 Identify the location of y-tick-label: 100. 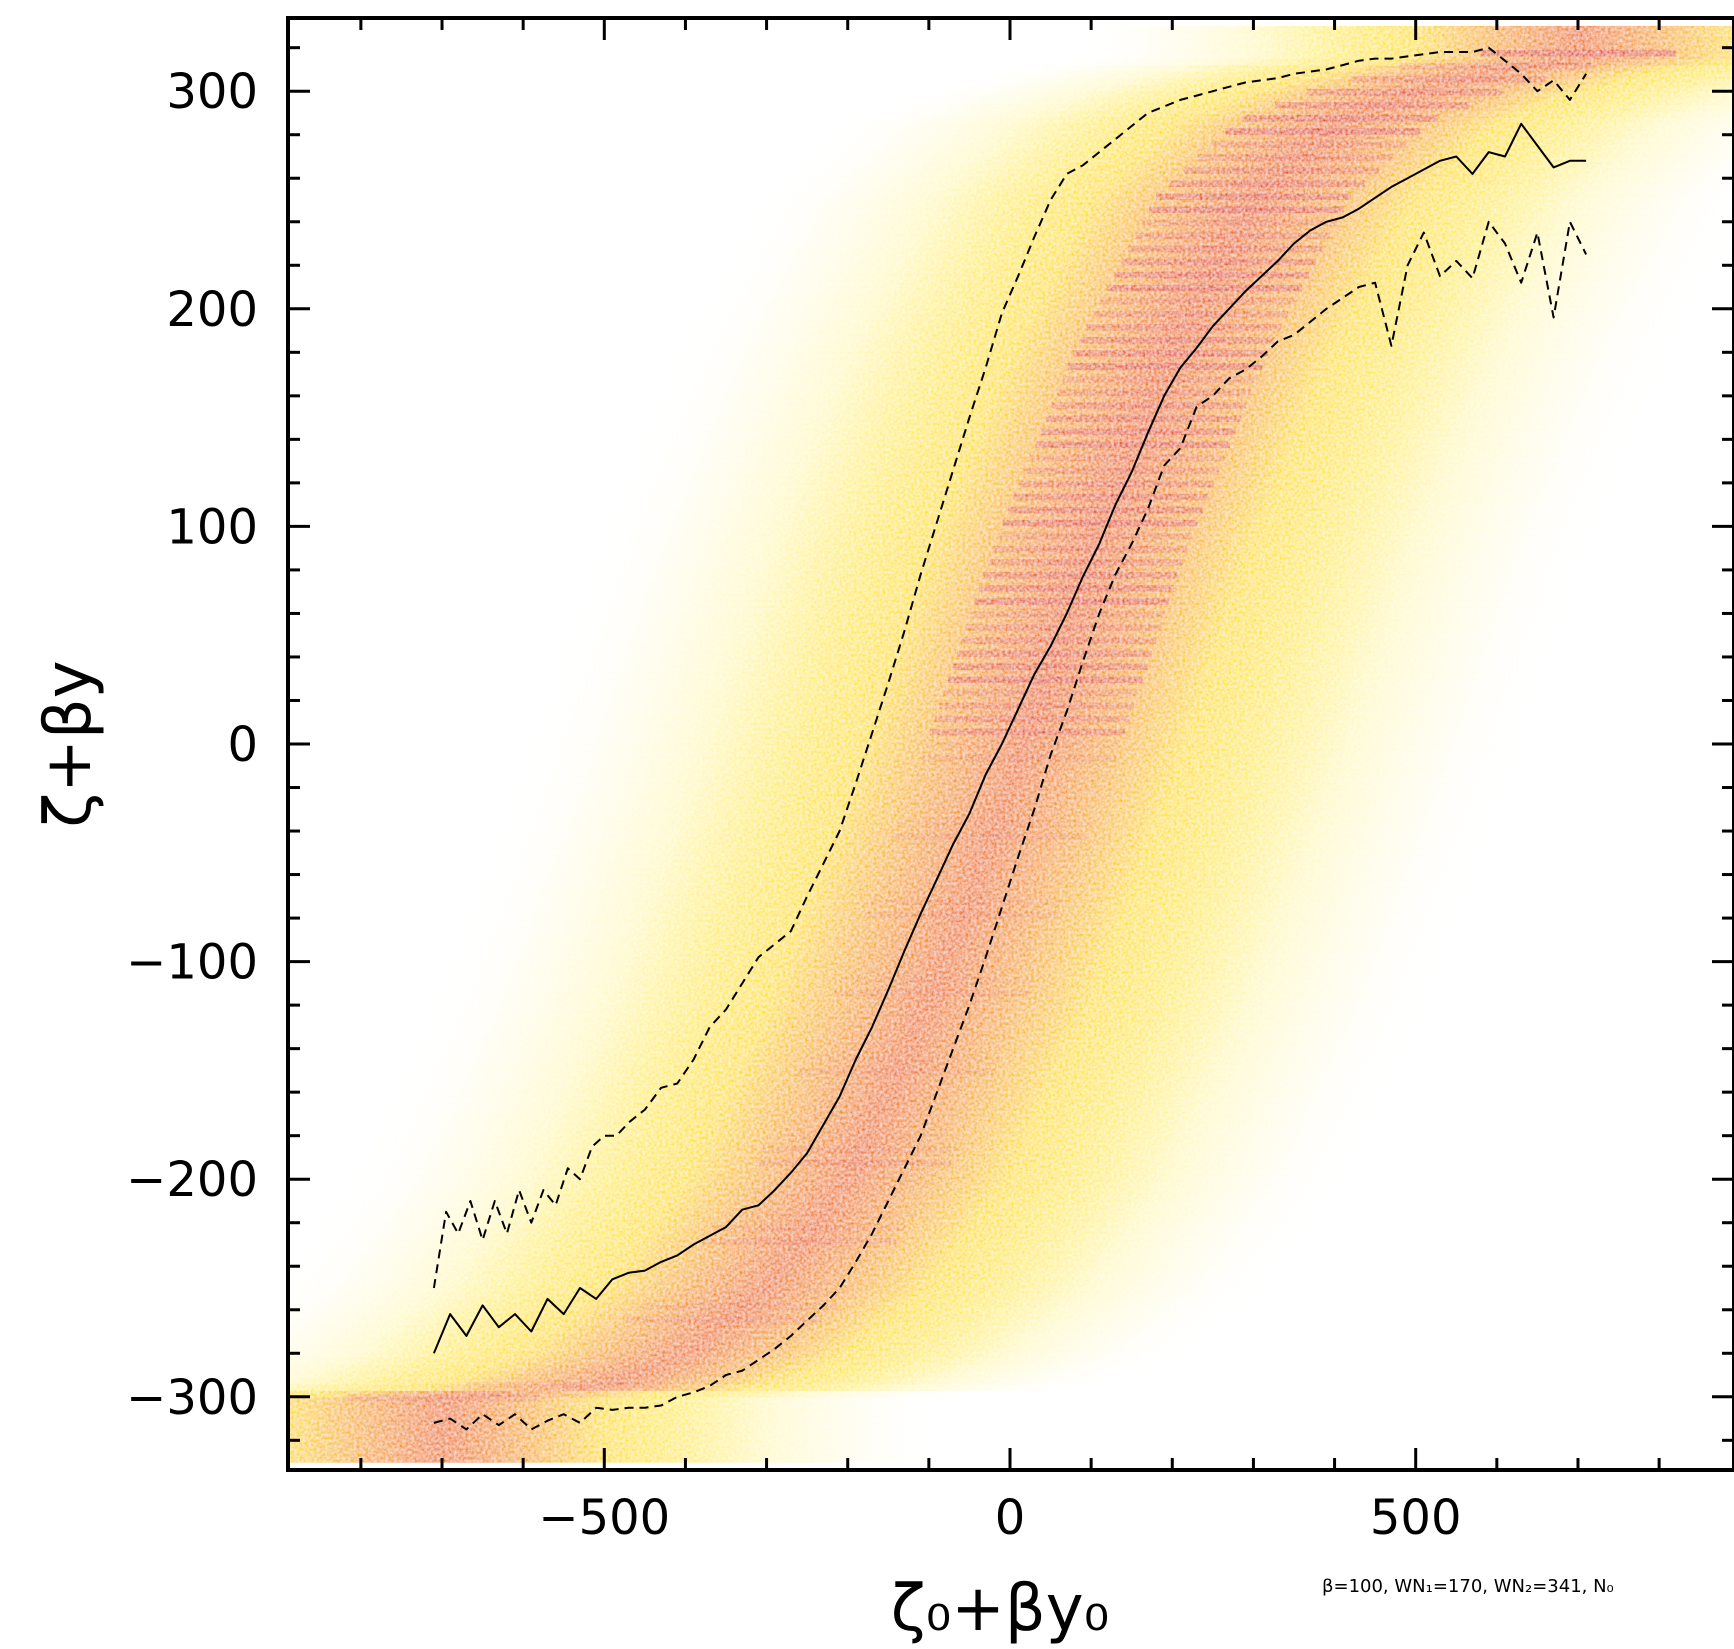
(212, 527).